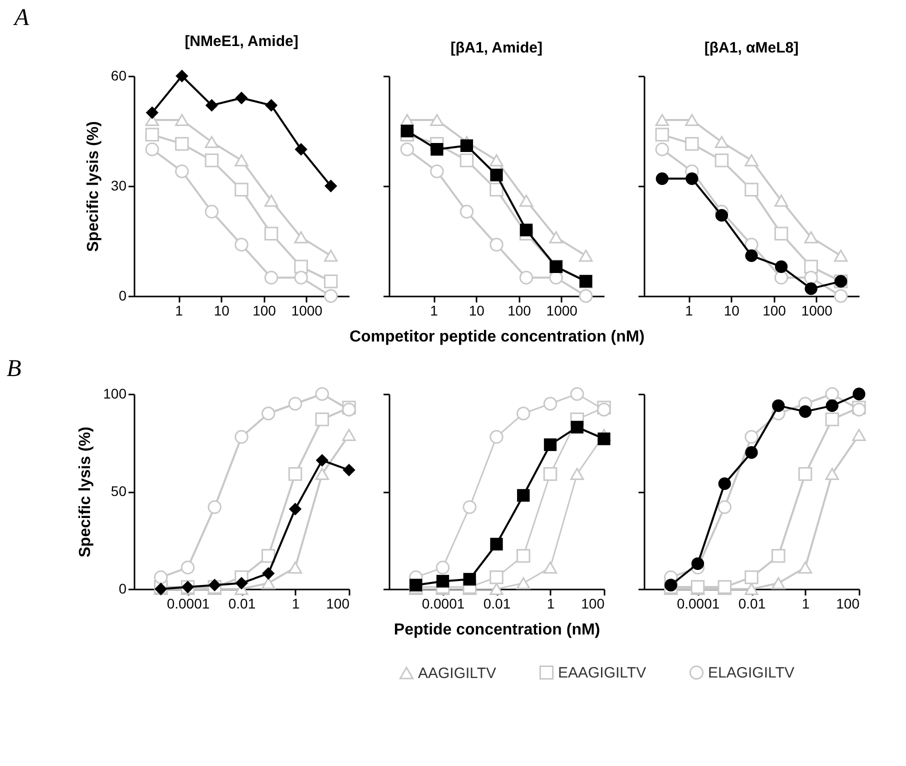  What do you see at coordinates (457, 673) in the screenshot?
I see `legend-label: AAGIGILTV` at bounding box center [457, 673].